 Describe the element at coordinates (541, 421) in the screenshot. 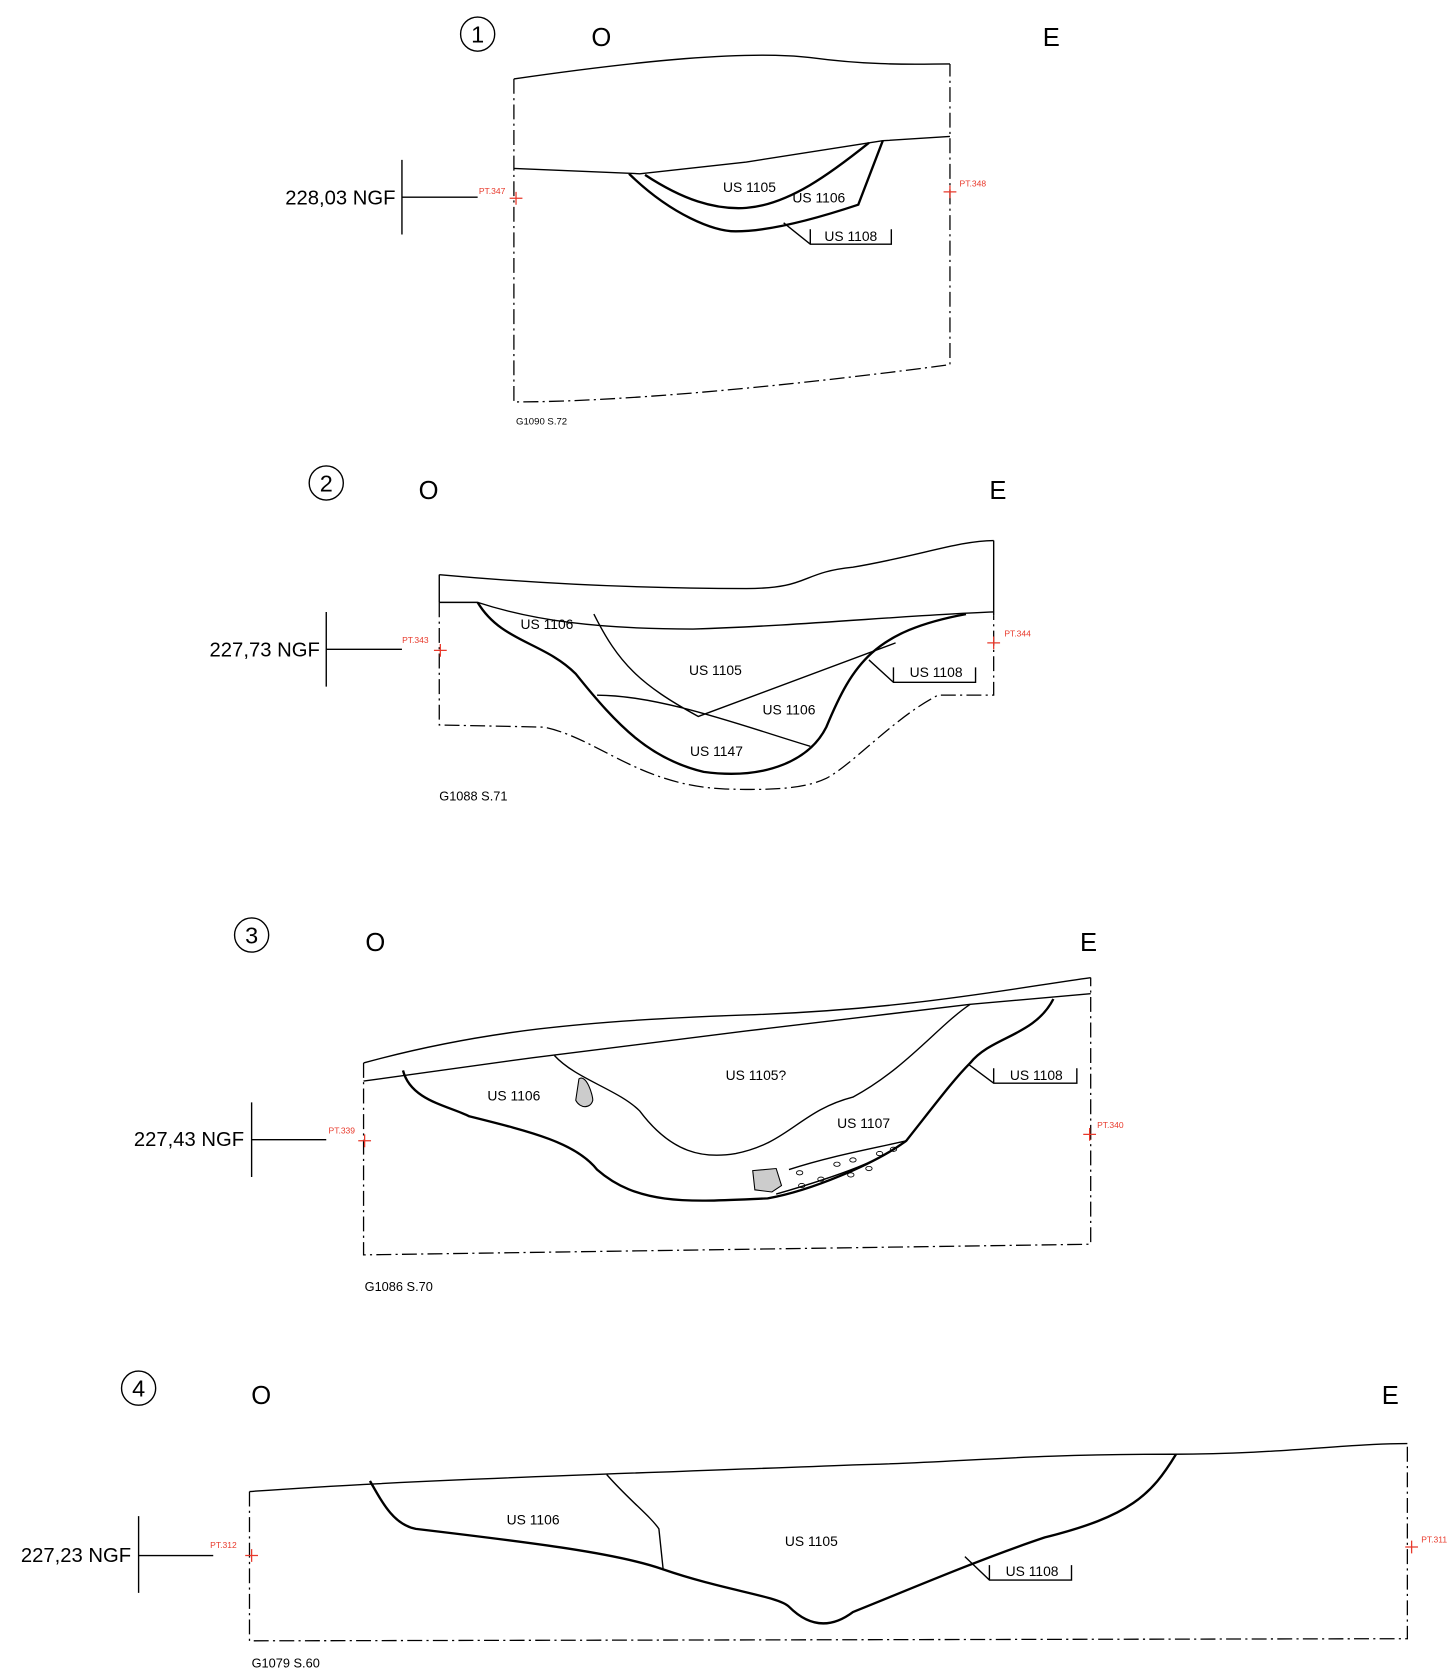

I see `reference: G1090 S.72` at that location.